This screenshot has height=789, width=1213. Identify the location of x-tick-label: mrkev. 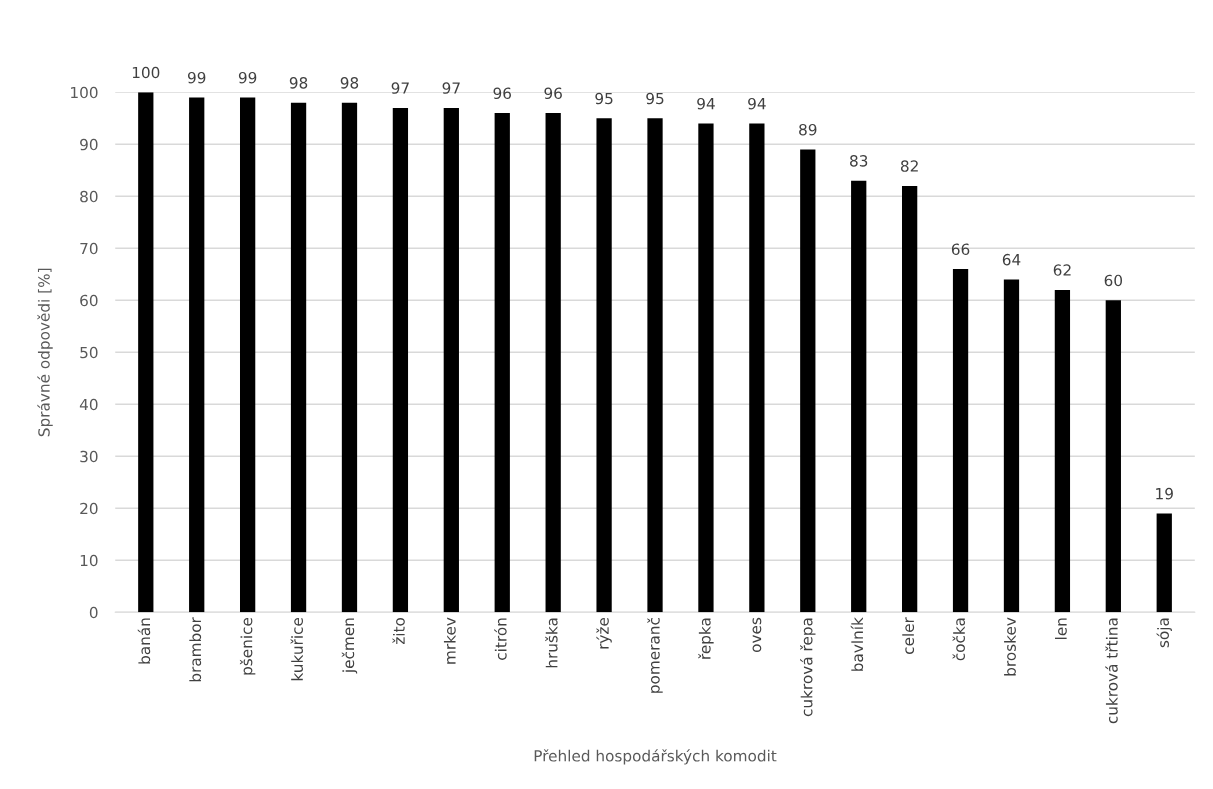
(449, 640).